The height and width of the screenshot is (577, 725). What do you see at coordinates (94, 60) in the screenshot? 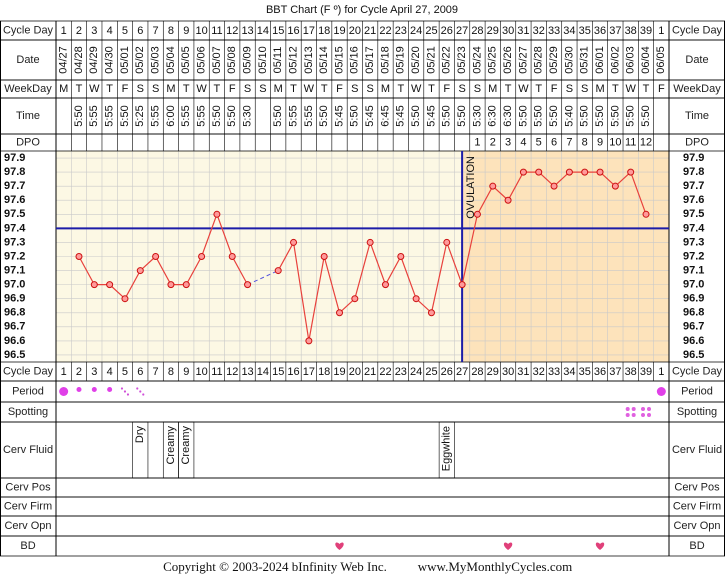
I see `date: 04/29` at bounding box center [94, 60].